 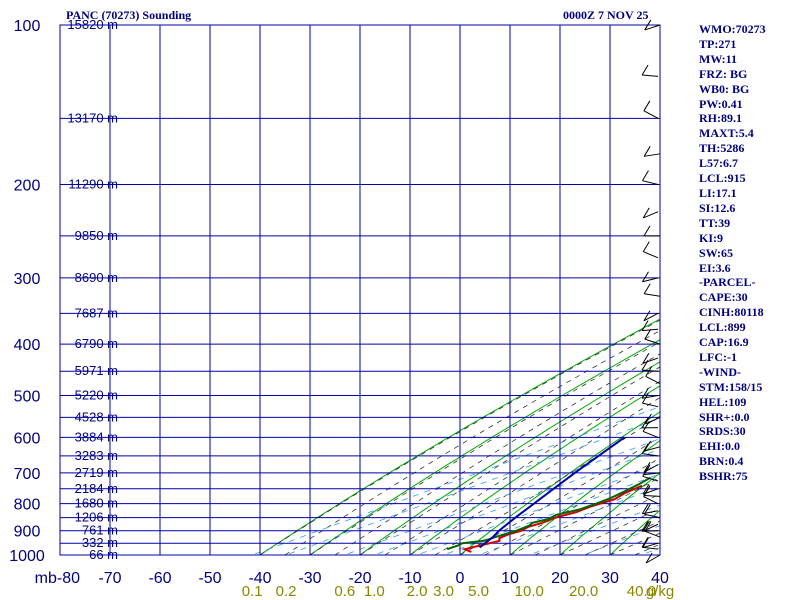 What do you see at coordinates (715, 222) in the screenshot?
I see `index-item: TT:39` at bounding box center [715, 222].